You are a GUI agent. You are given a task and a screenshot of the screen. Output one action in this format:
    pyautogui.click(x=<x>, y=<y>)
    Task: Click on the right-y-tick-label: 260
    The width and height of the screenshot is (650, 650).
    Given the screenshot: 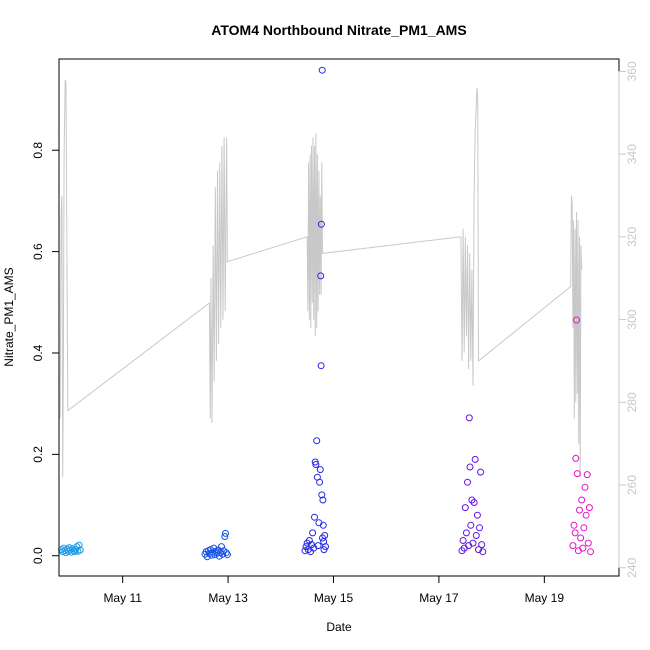 What is the action you would take?
    pyautogui.click(x=632, y=485)
    